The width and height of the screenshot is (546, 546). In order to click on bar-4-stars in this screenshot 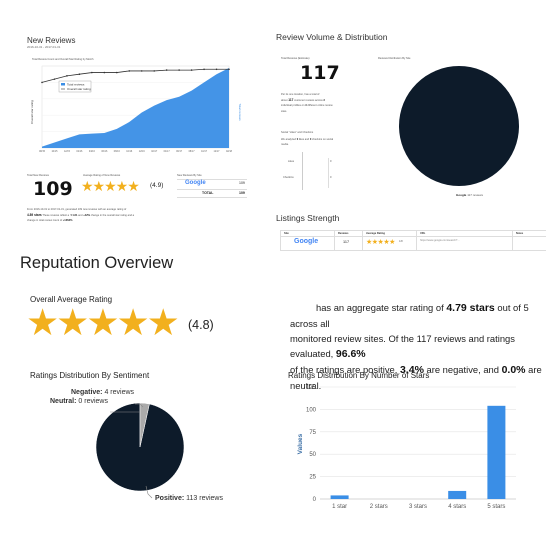, I will do `click(457, 494)`.